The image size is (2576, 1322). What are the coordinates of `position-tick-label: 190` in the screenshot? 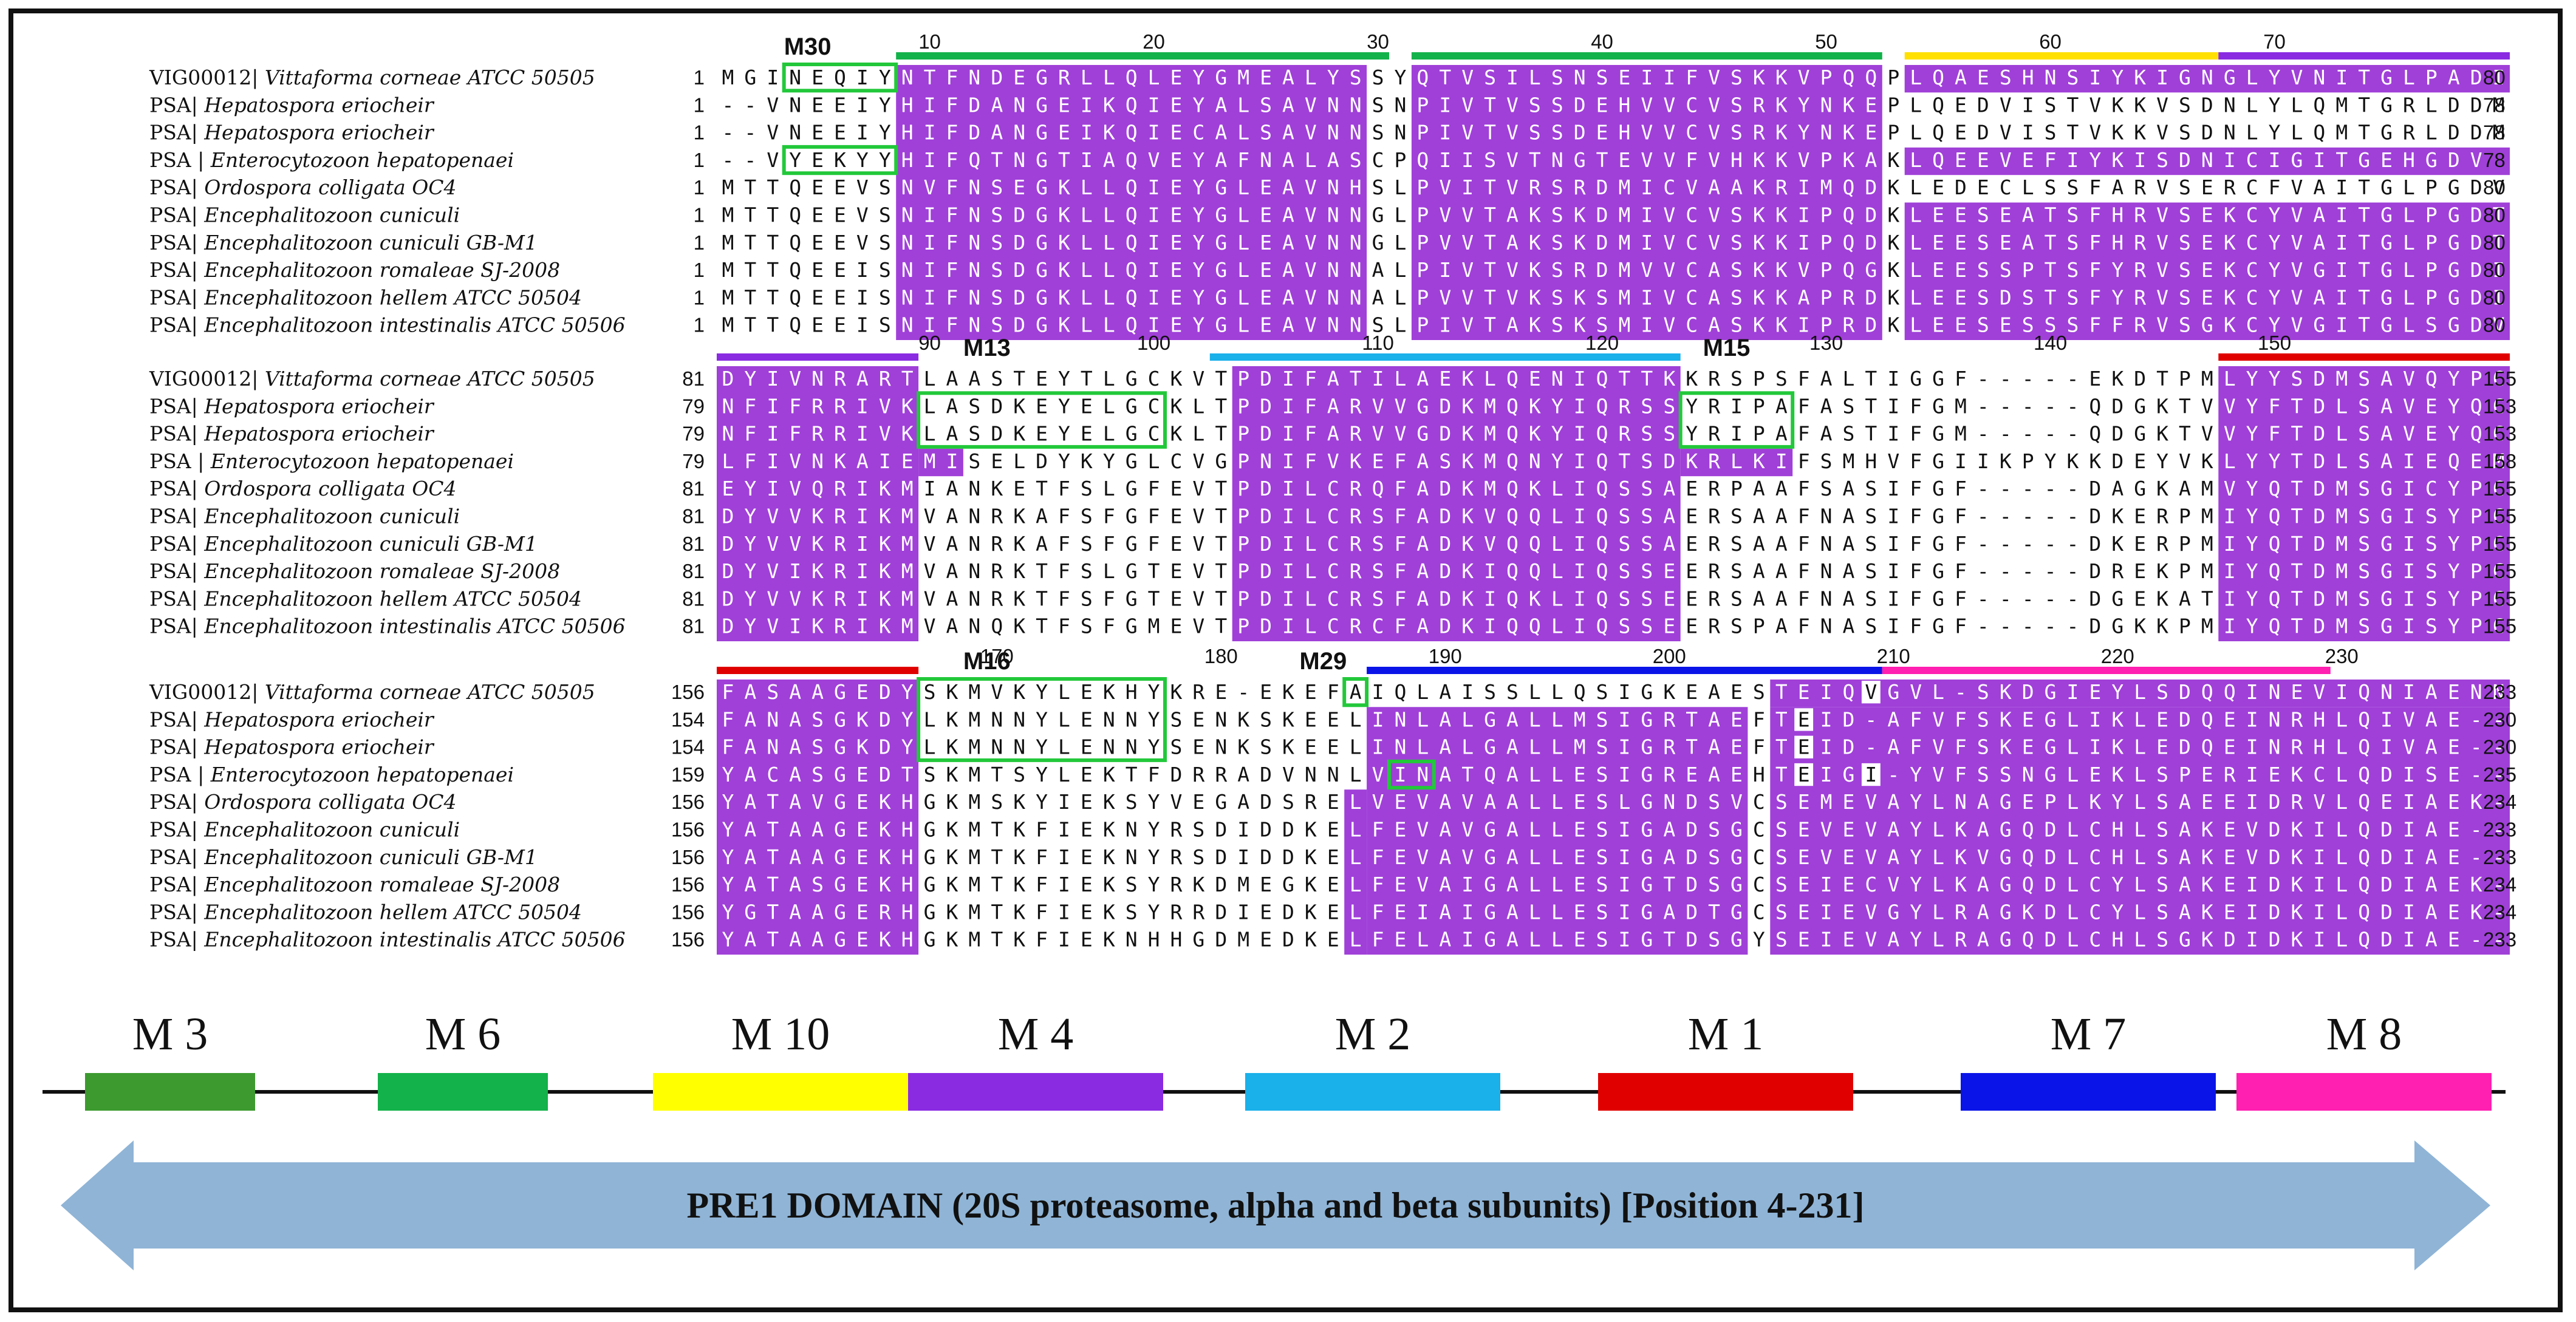 It's located at (1445, 656).